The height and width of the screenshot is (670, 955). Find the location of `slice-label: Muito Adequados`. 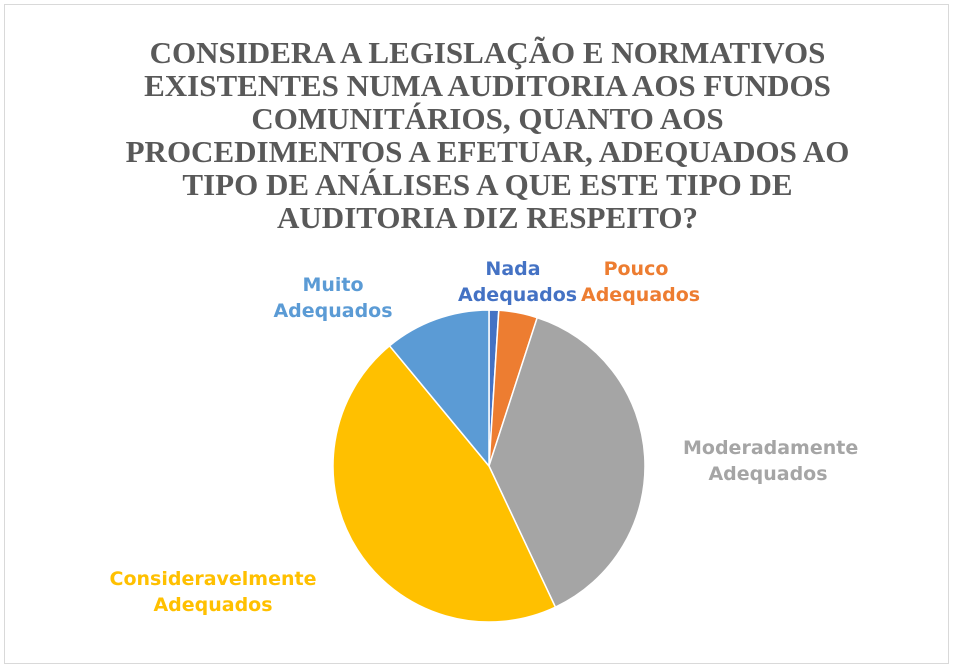

slice-label: Muito Adequados is located at coordinates (333, 298).